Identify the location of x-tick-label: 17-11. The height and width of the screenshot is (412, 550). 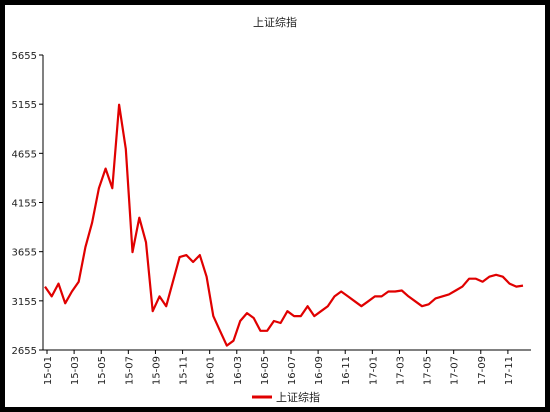
(509, 370).